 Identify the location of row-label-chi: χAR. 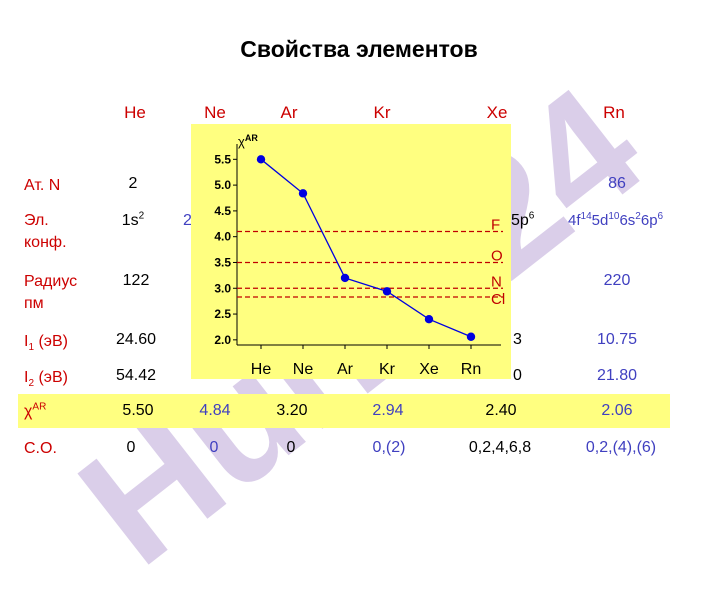
(35, 410).